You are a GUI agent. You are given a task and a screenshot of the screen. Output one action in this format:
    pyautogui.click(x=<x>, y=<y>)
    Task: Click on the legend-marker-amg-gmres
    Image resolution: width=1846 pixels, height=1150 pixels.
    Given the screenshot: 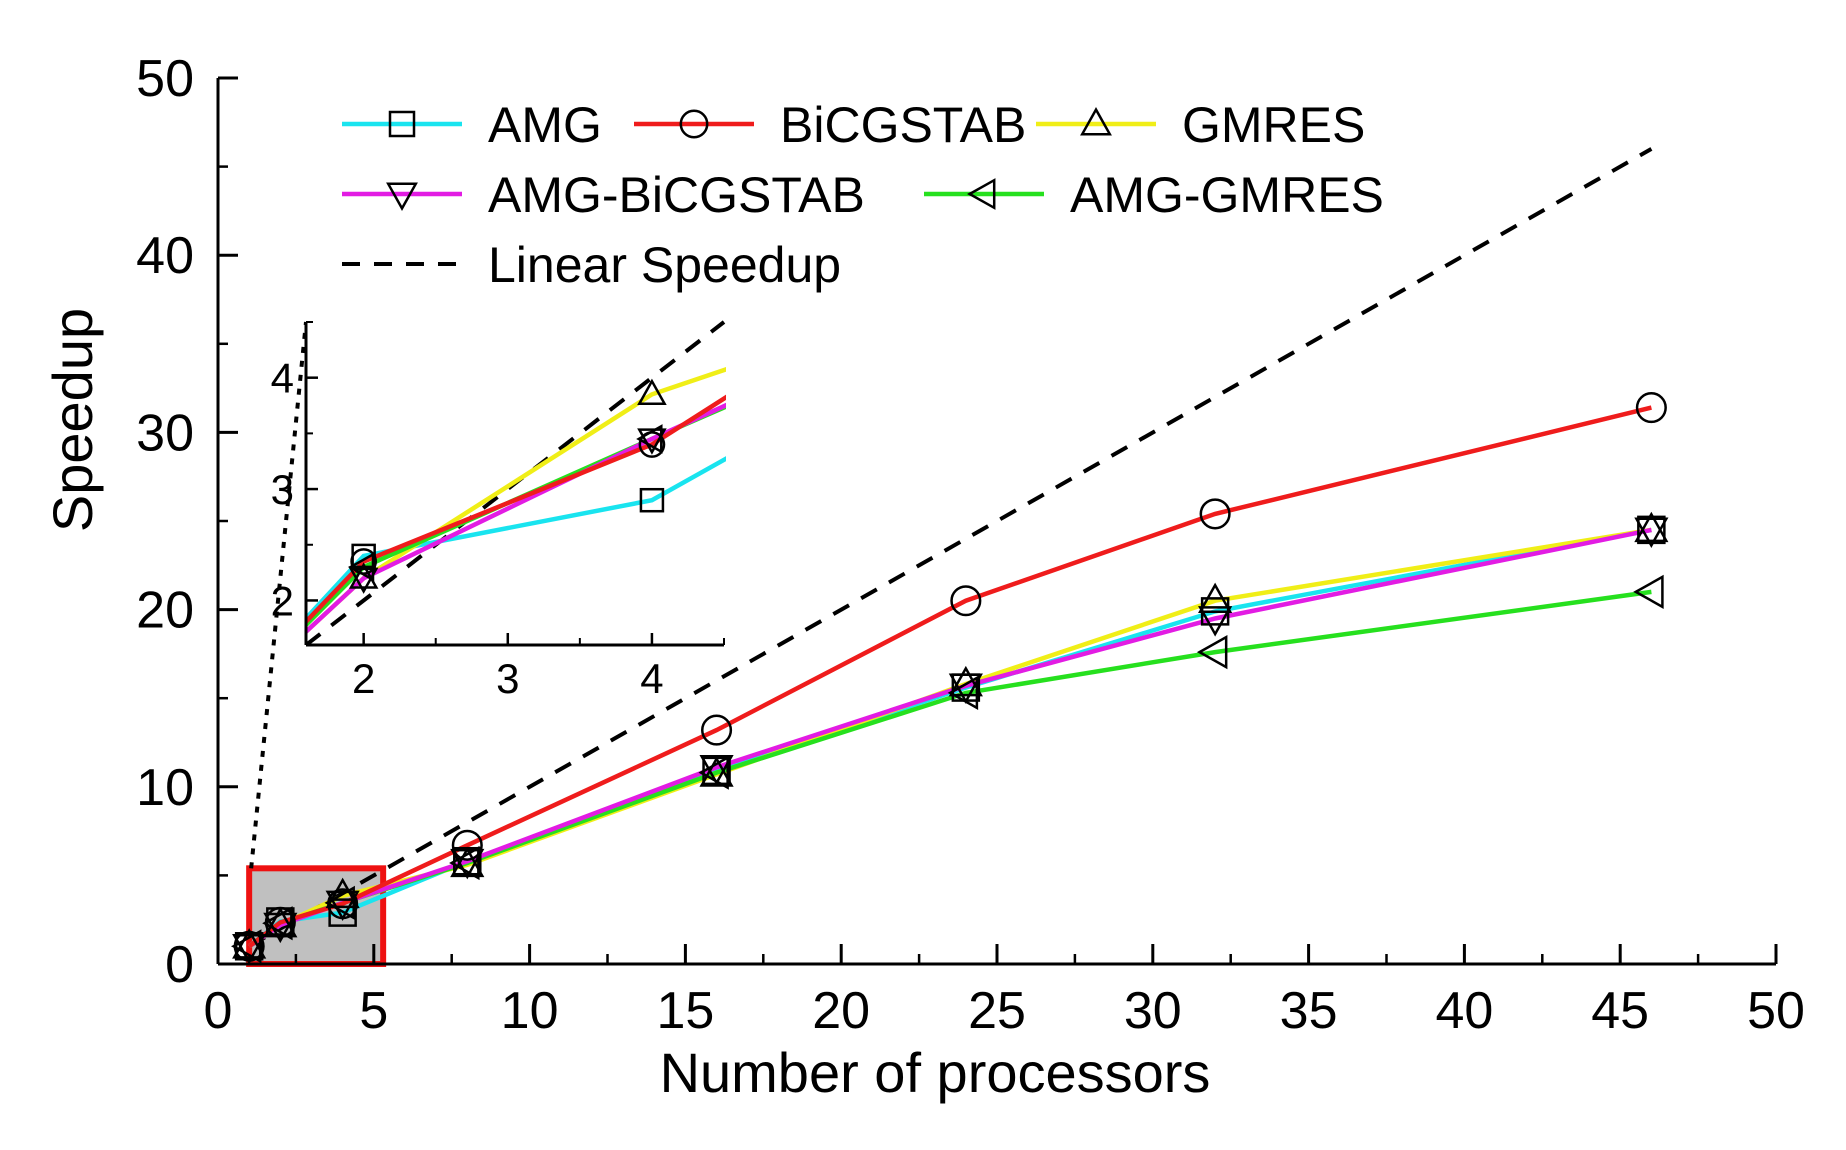 What is the action you would take?
    pyautogui.click(x=981, y=194)
    